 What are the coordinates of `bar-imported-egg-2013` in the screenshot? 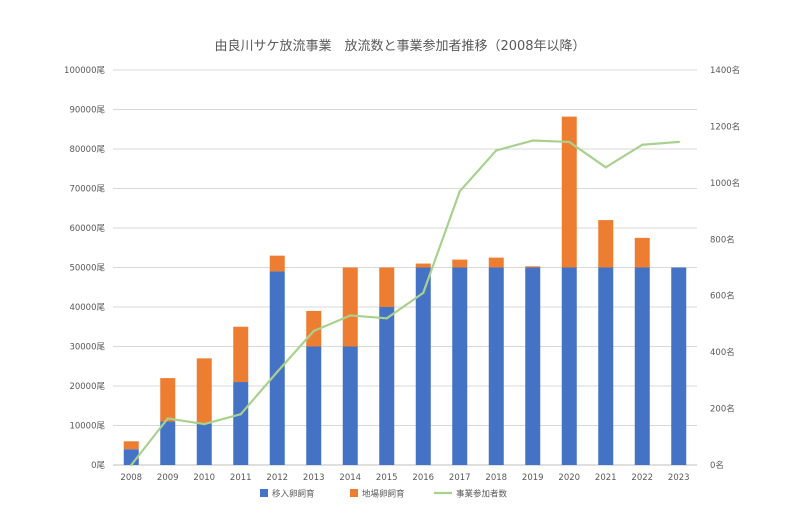 It's located at (314, 405).